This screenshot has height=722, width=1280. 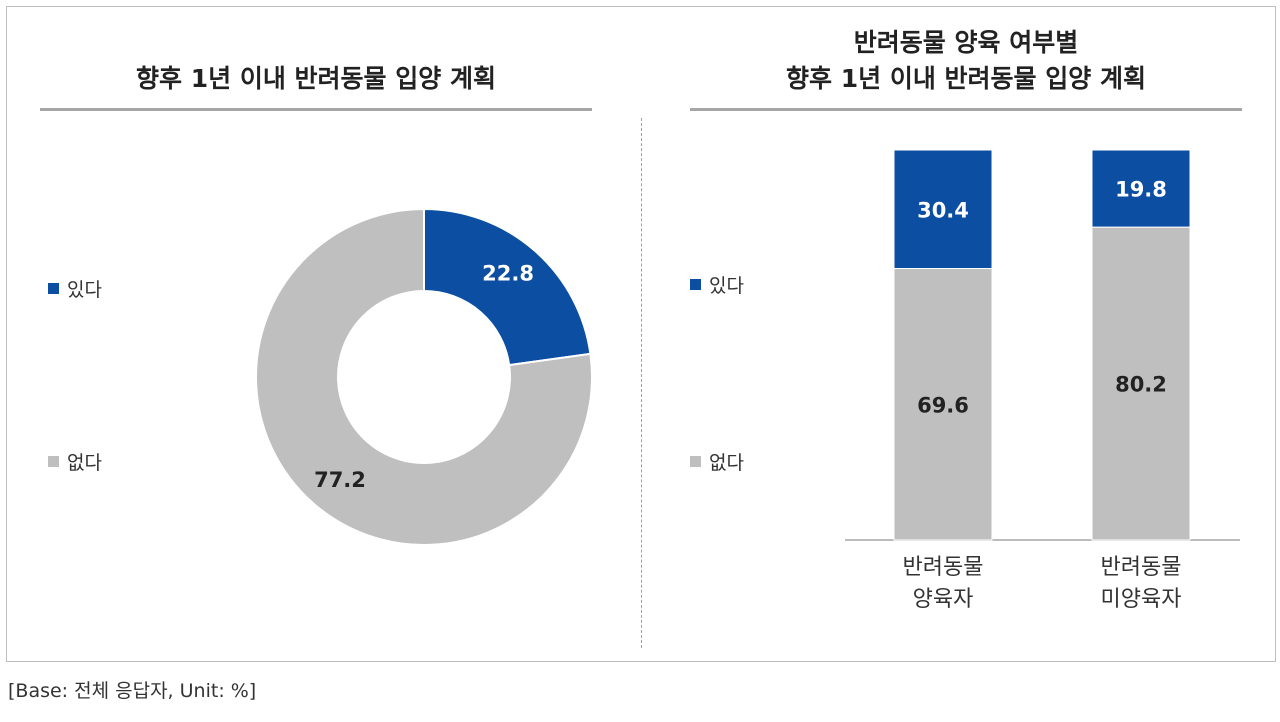 I want to click on bar-legend-yes: 있다, so click(x=717, y=286).